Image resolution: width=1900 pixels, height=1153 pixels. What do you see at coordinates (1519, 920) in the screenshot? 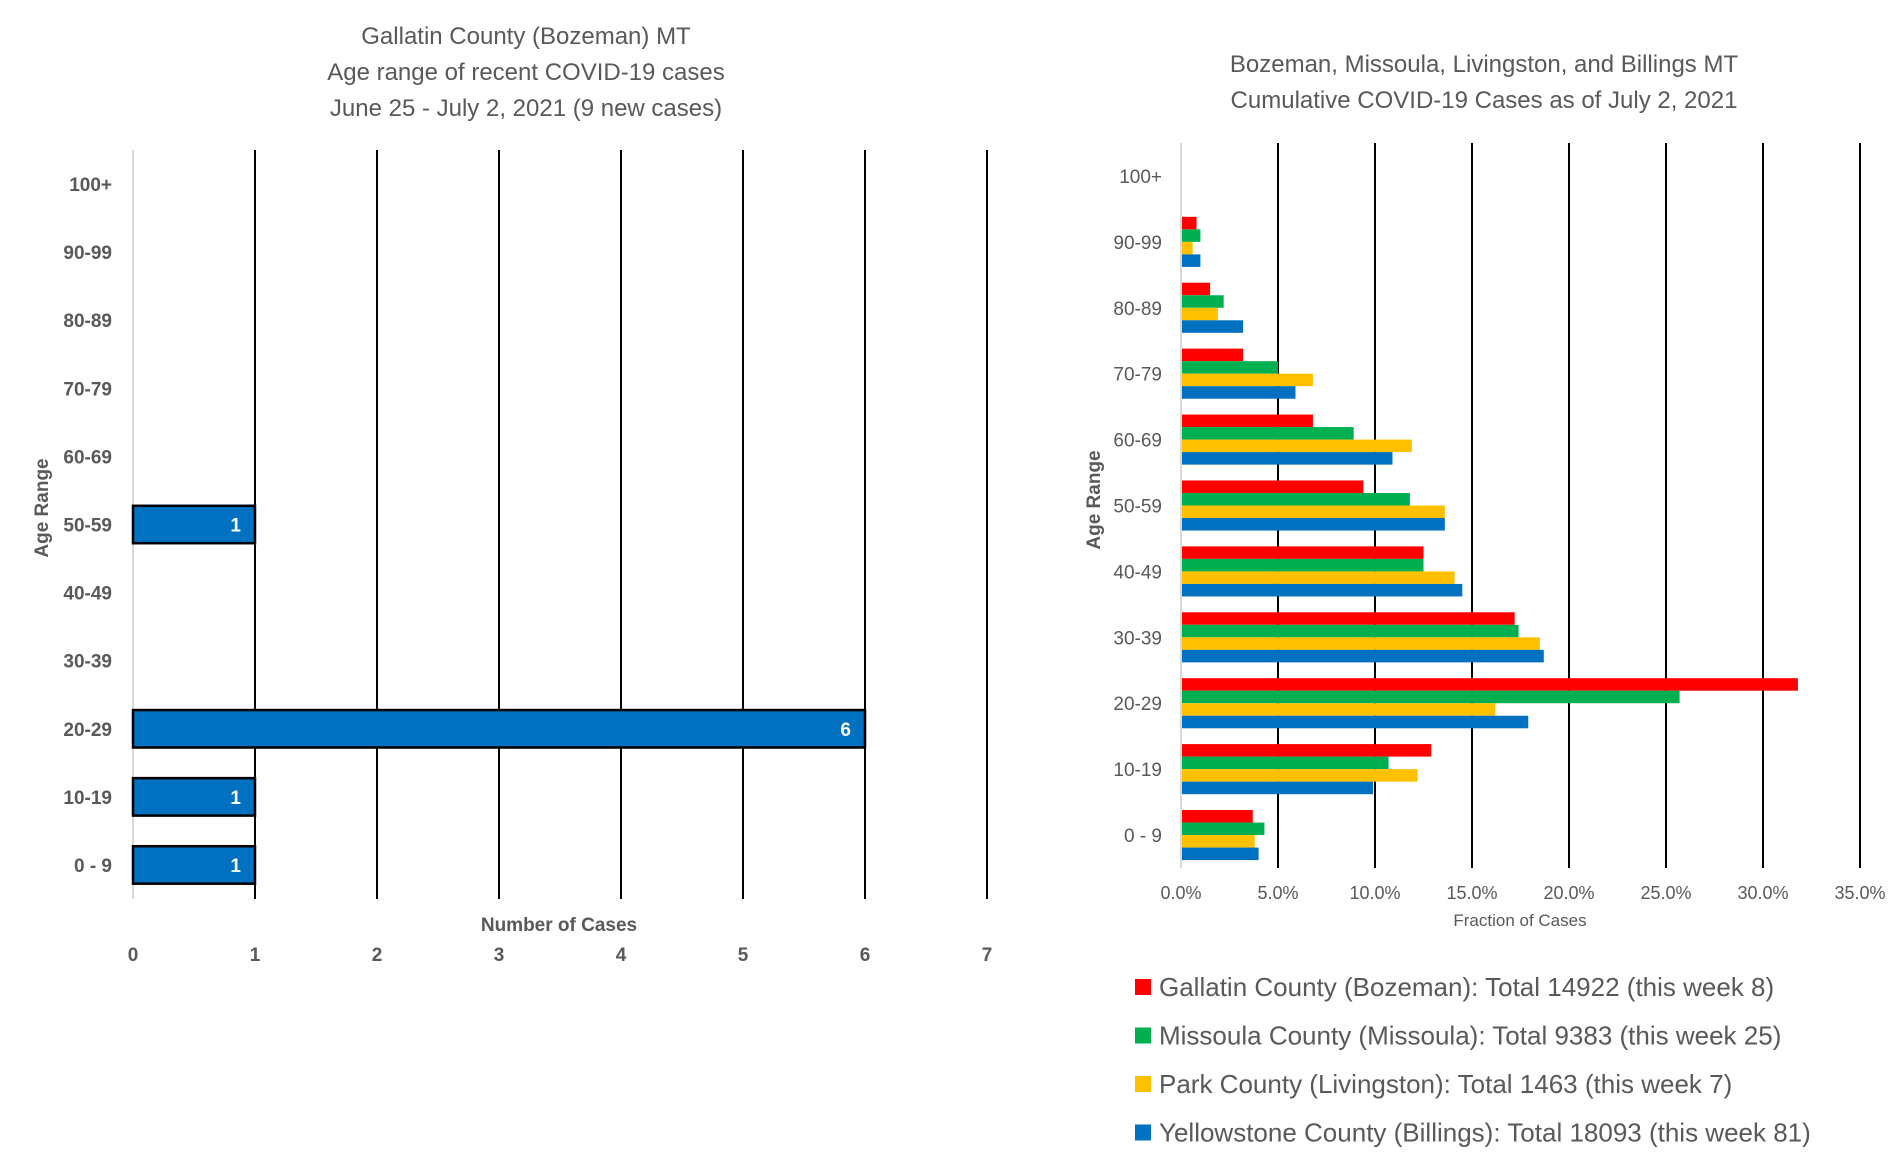
I see `right-x-axis-title: Fraction of Cases` at bounding box center [1519, 920].